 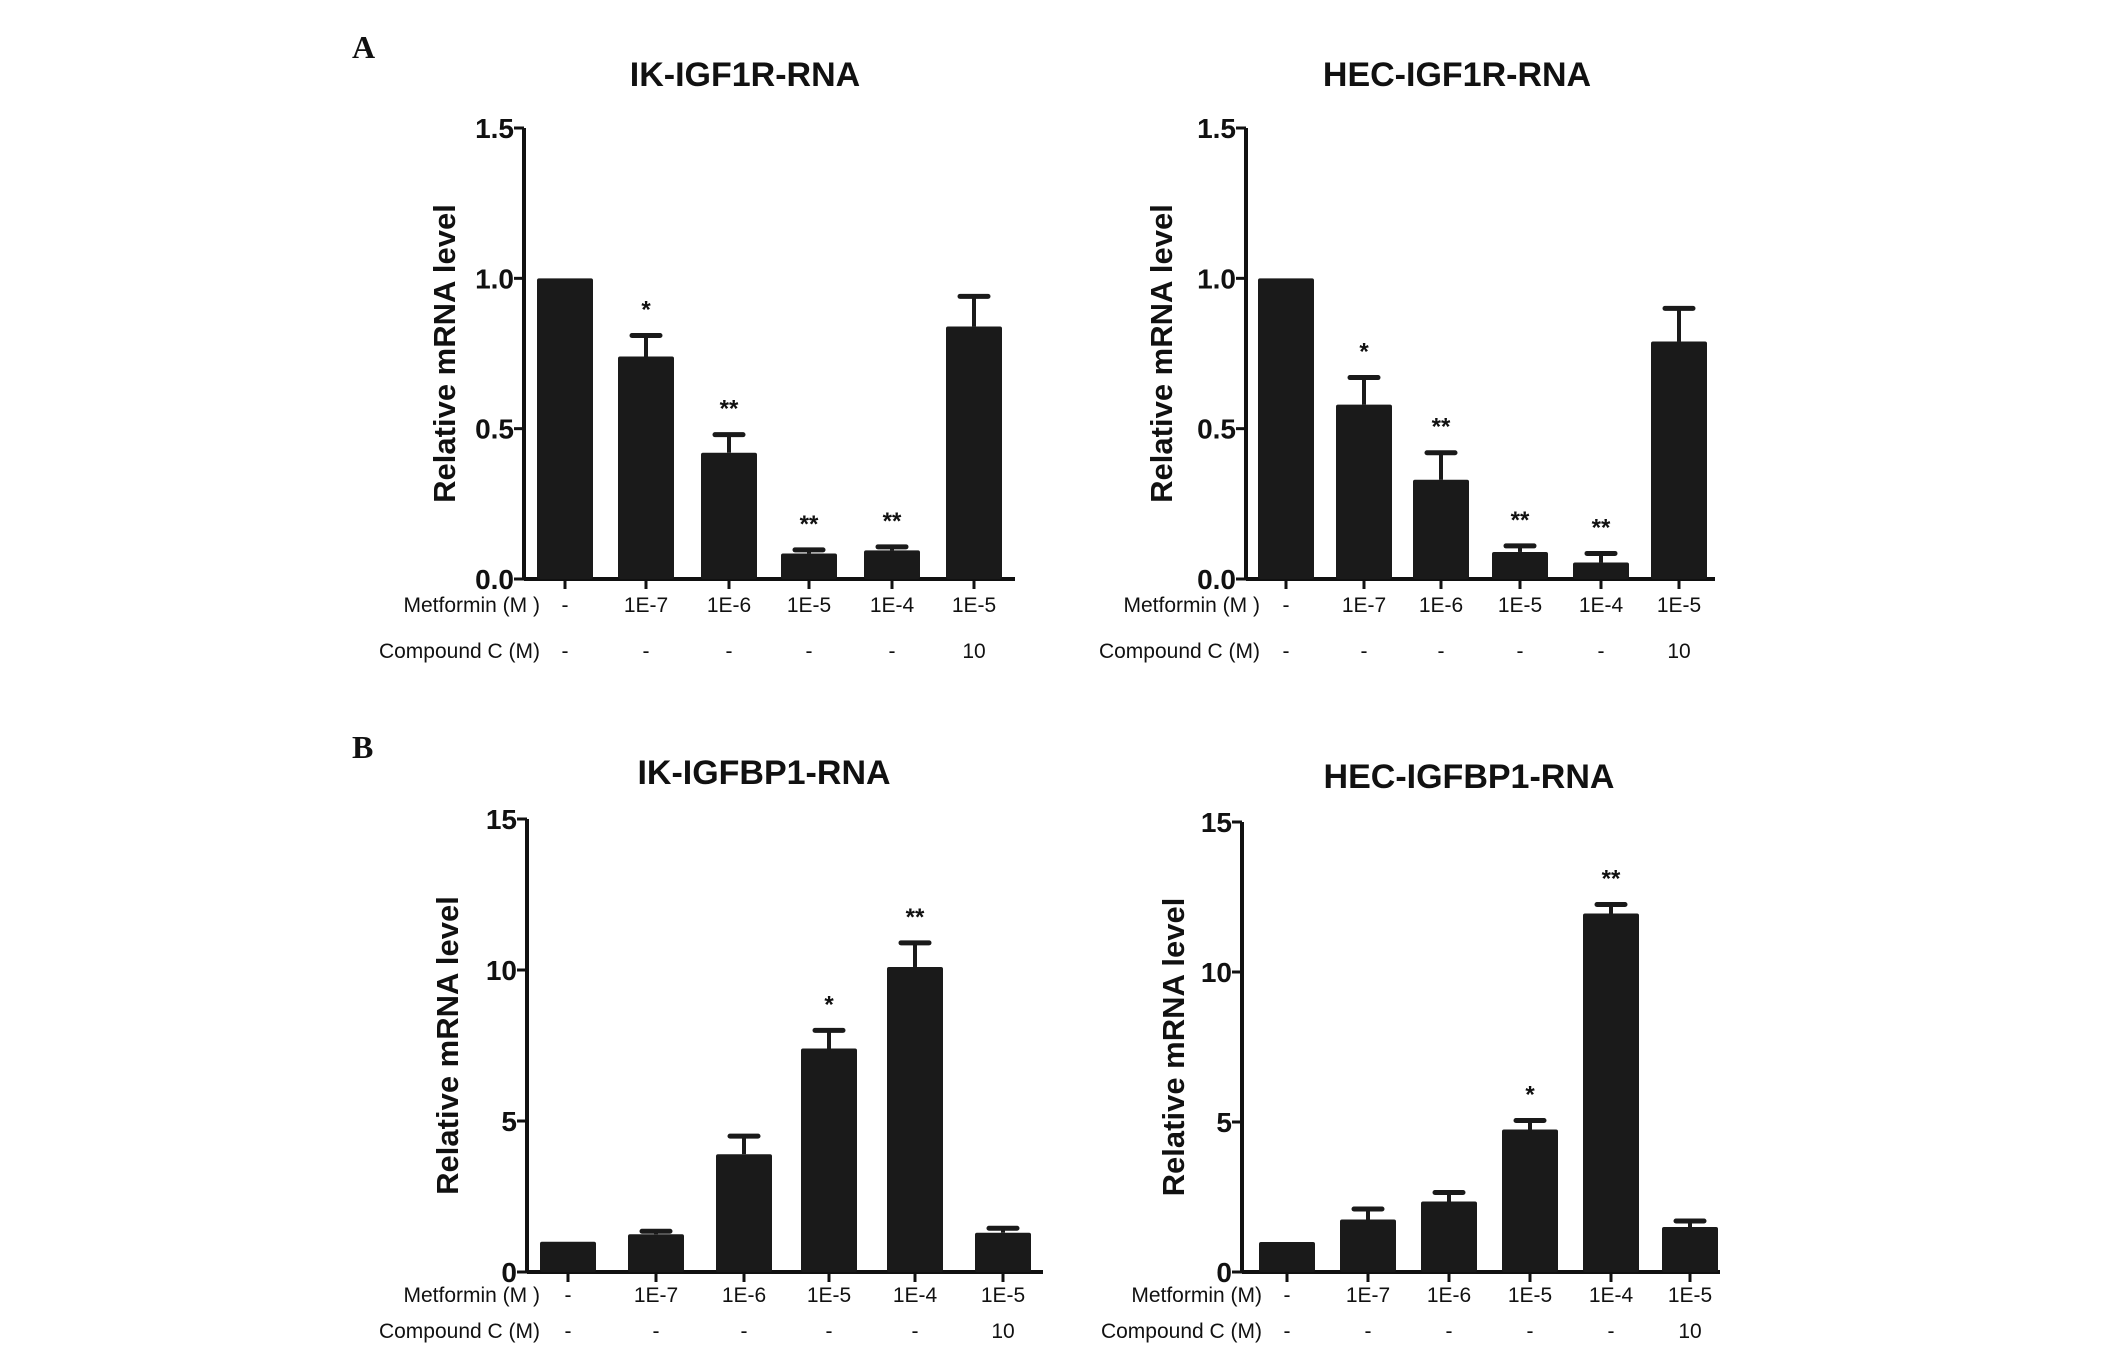 I want to click on chart-title: IK-IGFBP1-RNA, so click(x=763, y=773).